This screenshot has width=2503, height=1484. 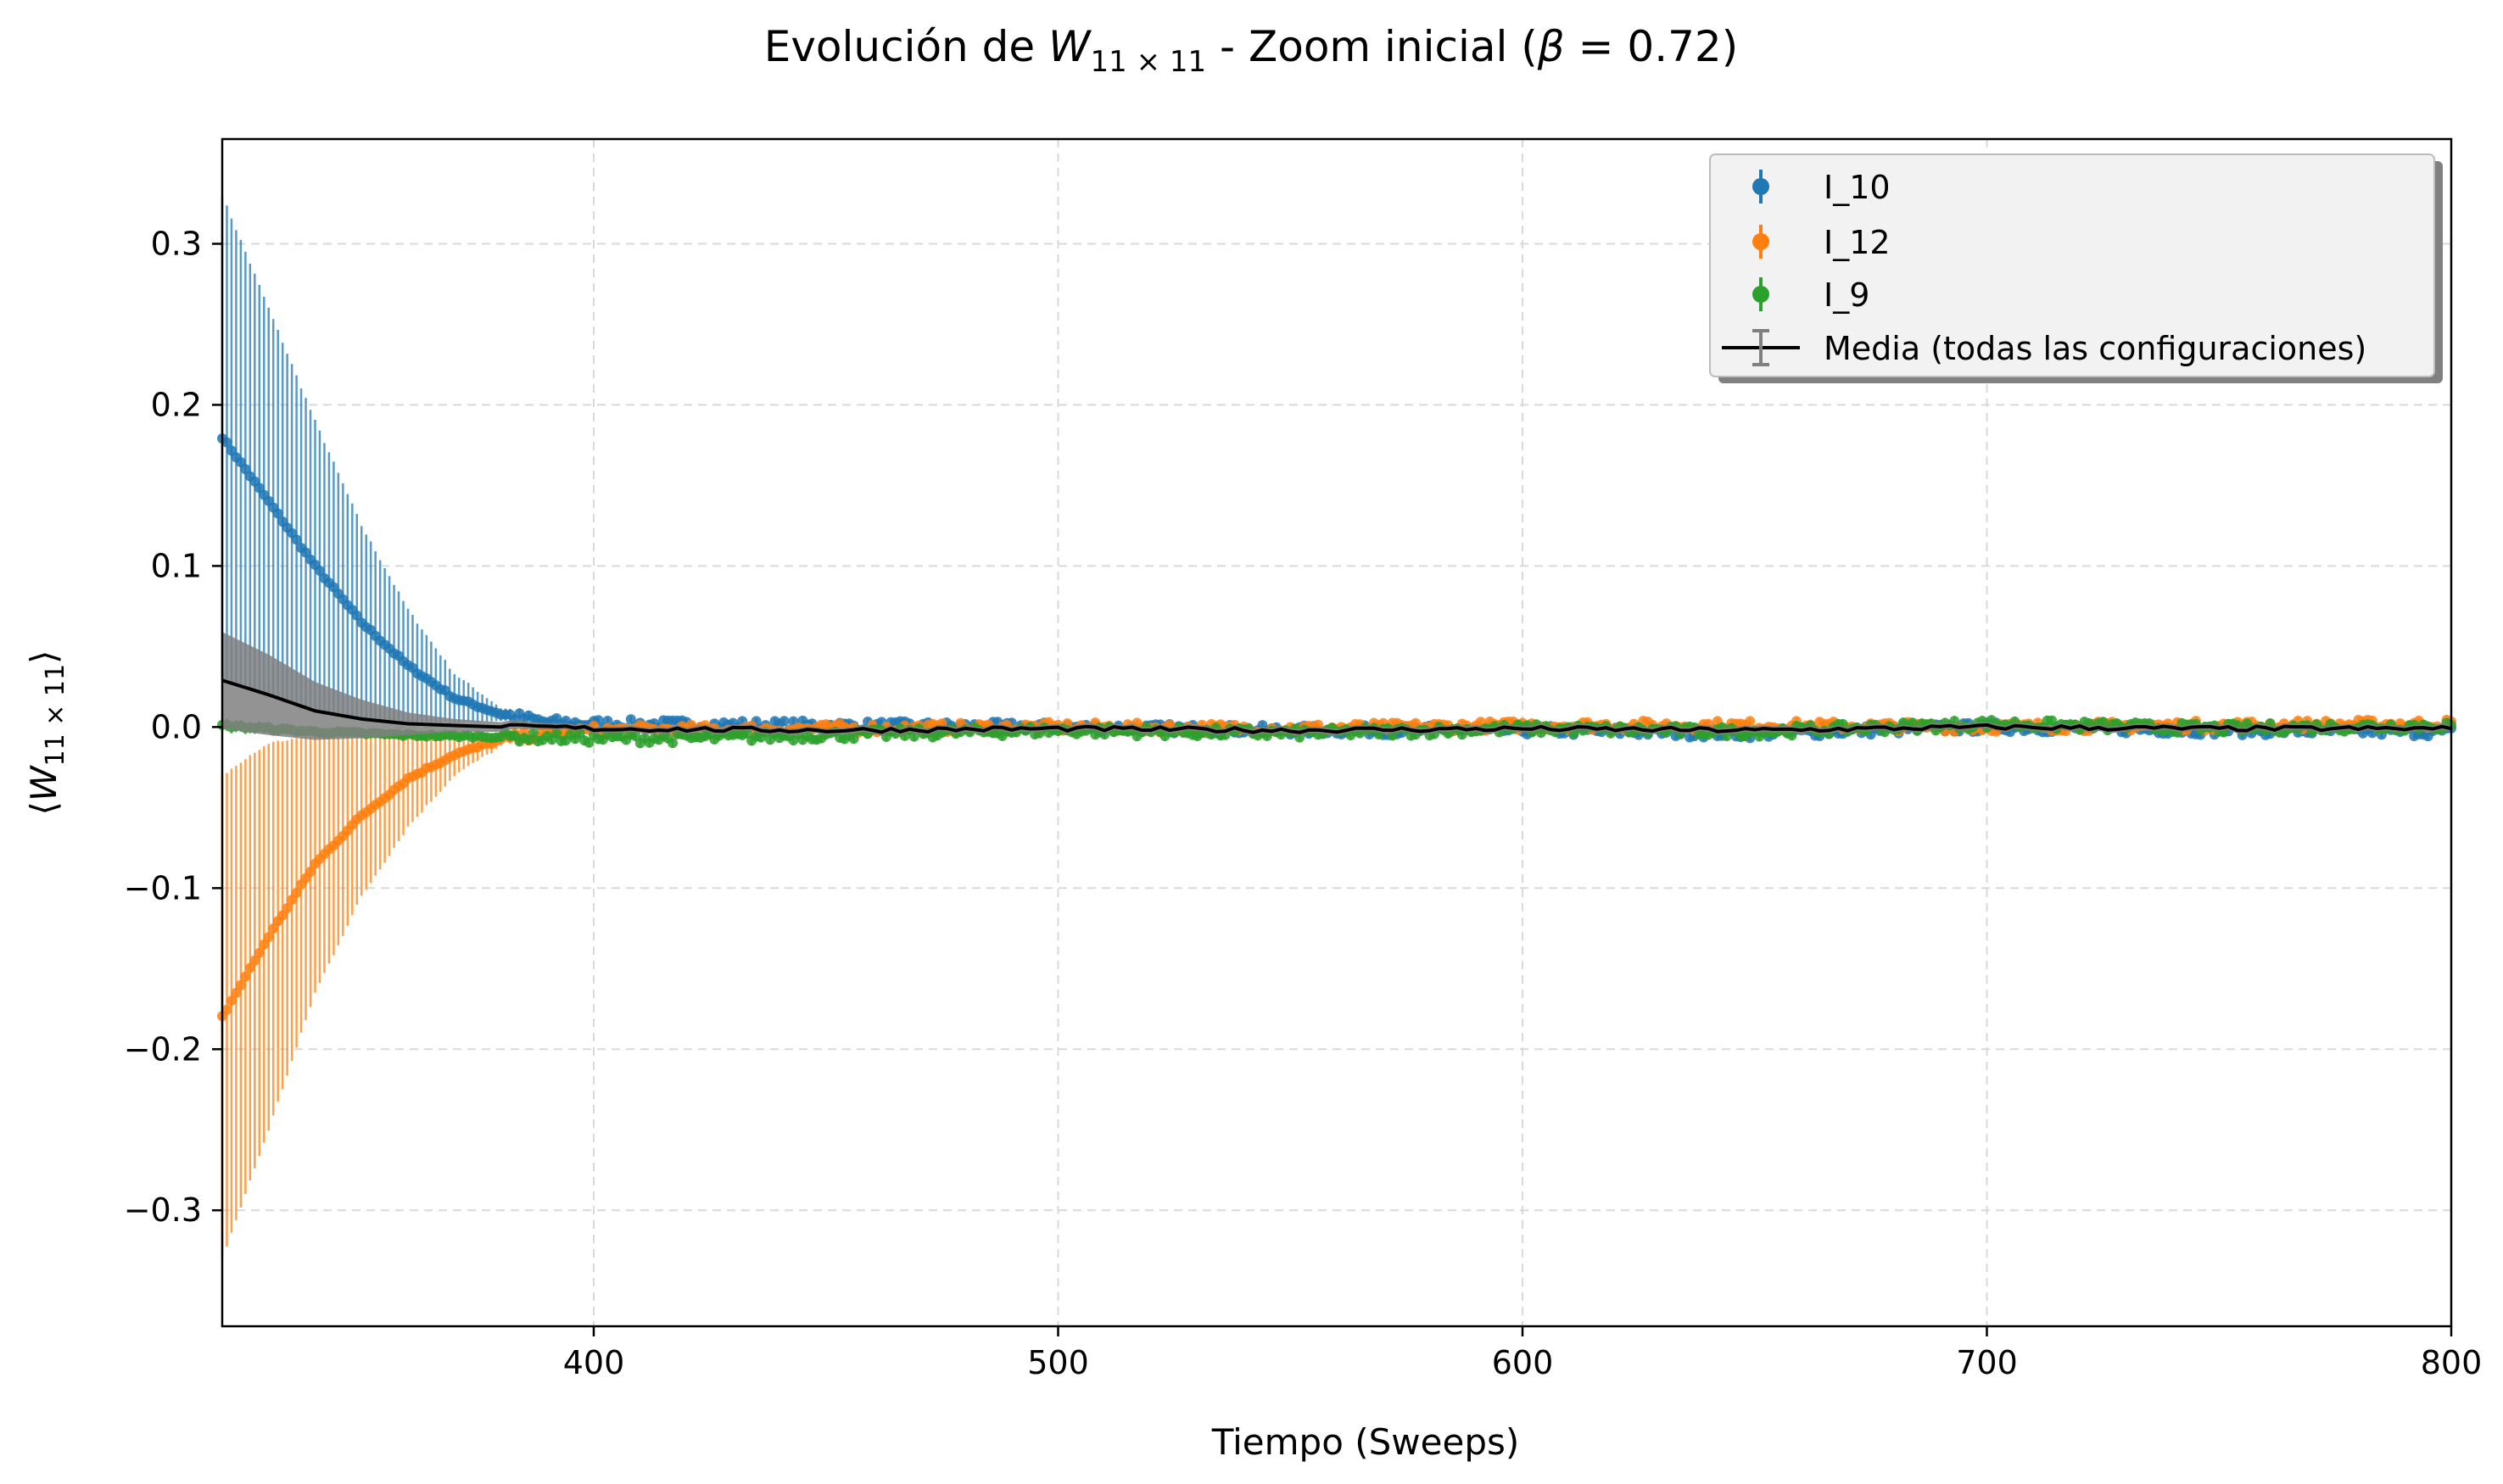 What do you see at coordinates (176, 404) in the screenshot?
I see `y-tick-label: 0.2` at bounding box center [176, 404].